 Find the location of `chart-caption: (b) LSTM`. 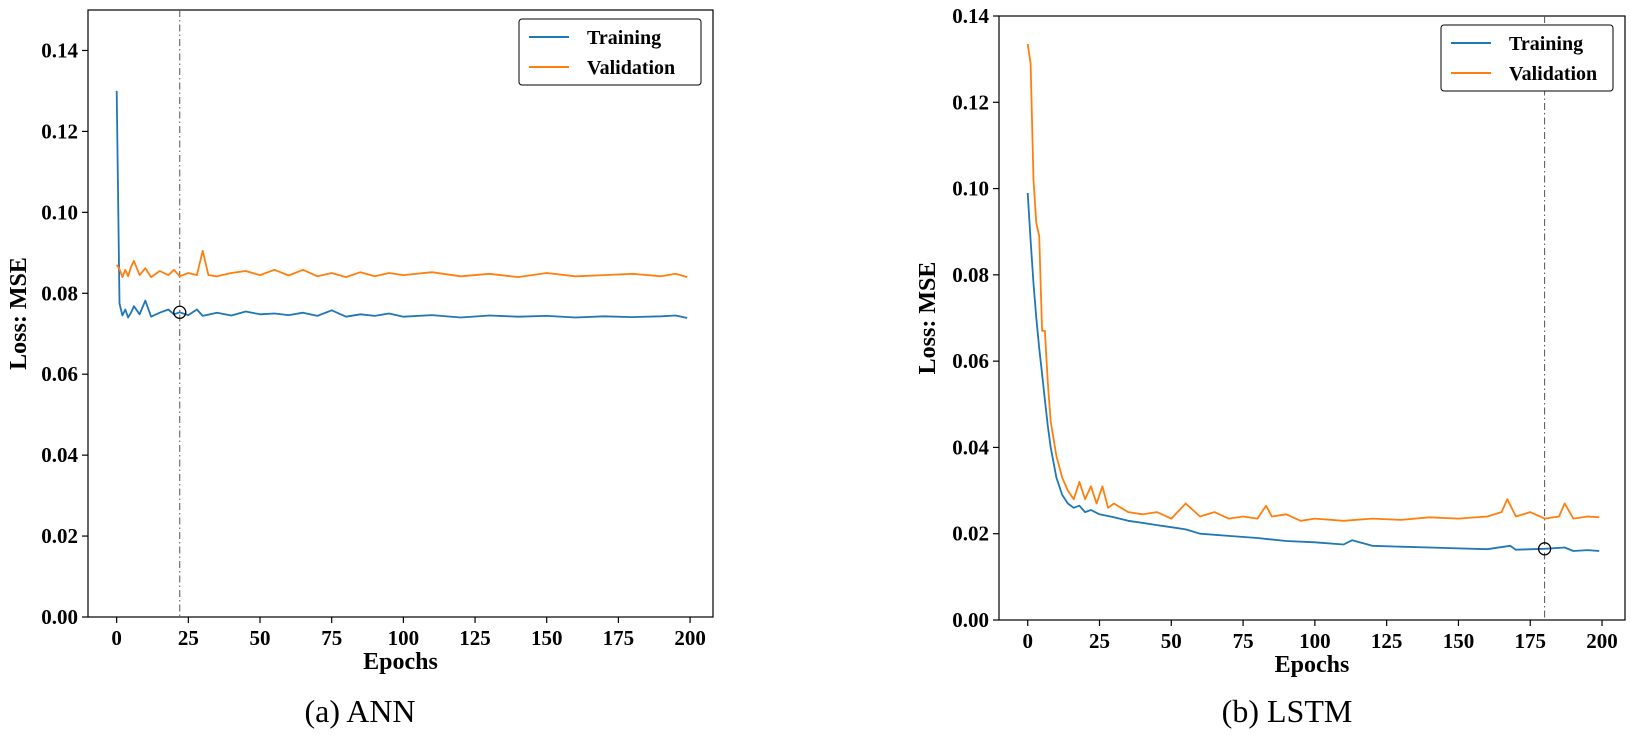

chart-caption: (b) LSTM is located at coordinates (1287, 711).